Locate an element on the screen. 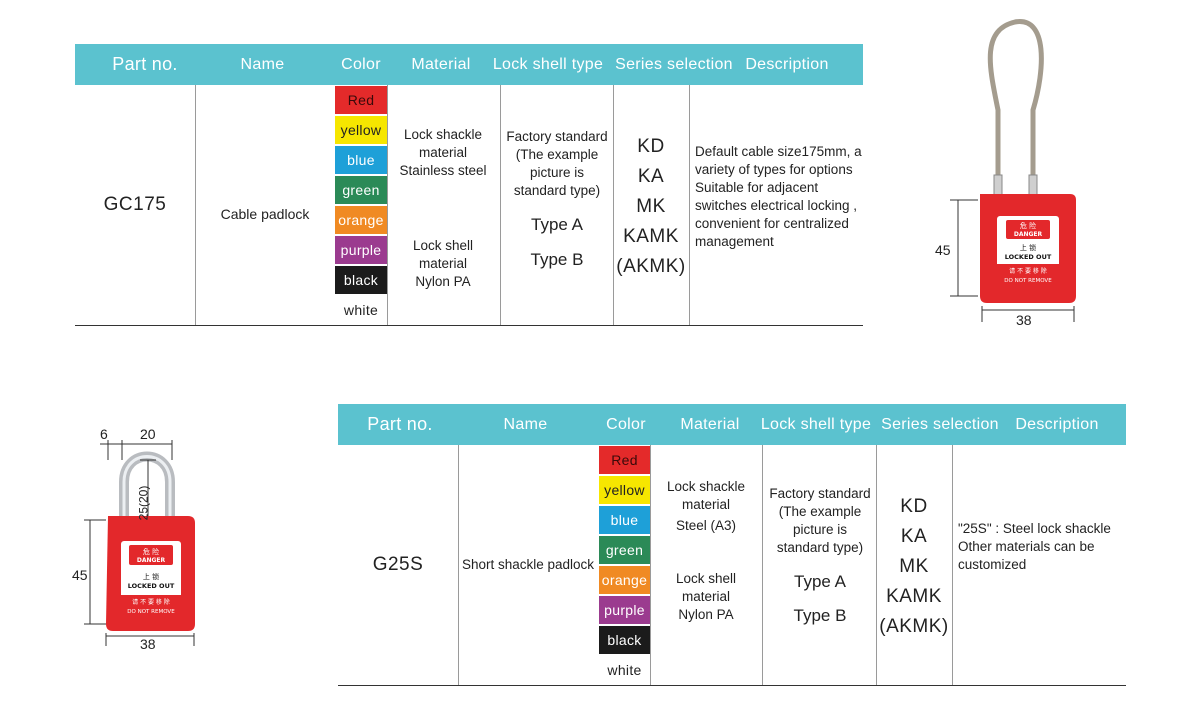  shell-standard-line: standard type) is located at coordinates (557, 190).